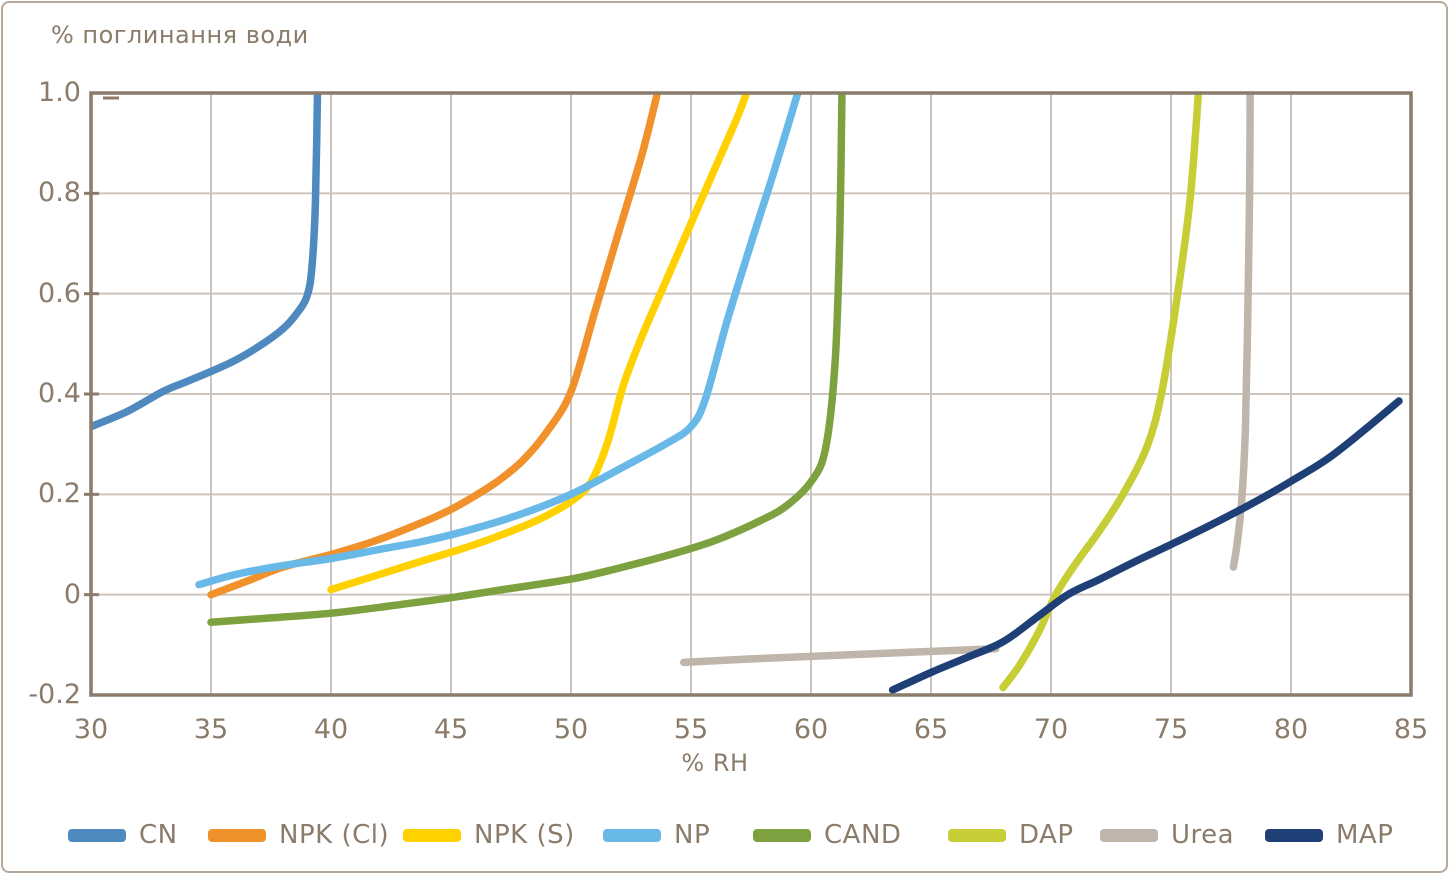 The image size is (1449, 877). Describe the element at coordinates (54, 694) in the screenshot. I see `y-tick-label: -0.2` at that location.